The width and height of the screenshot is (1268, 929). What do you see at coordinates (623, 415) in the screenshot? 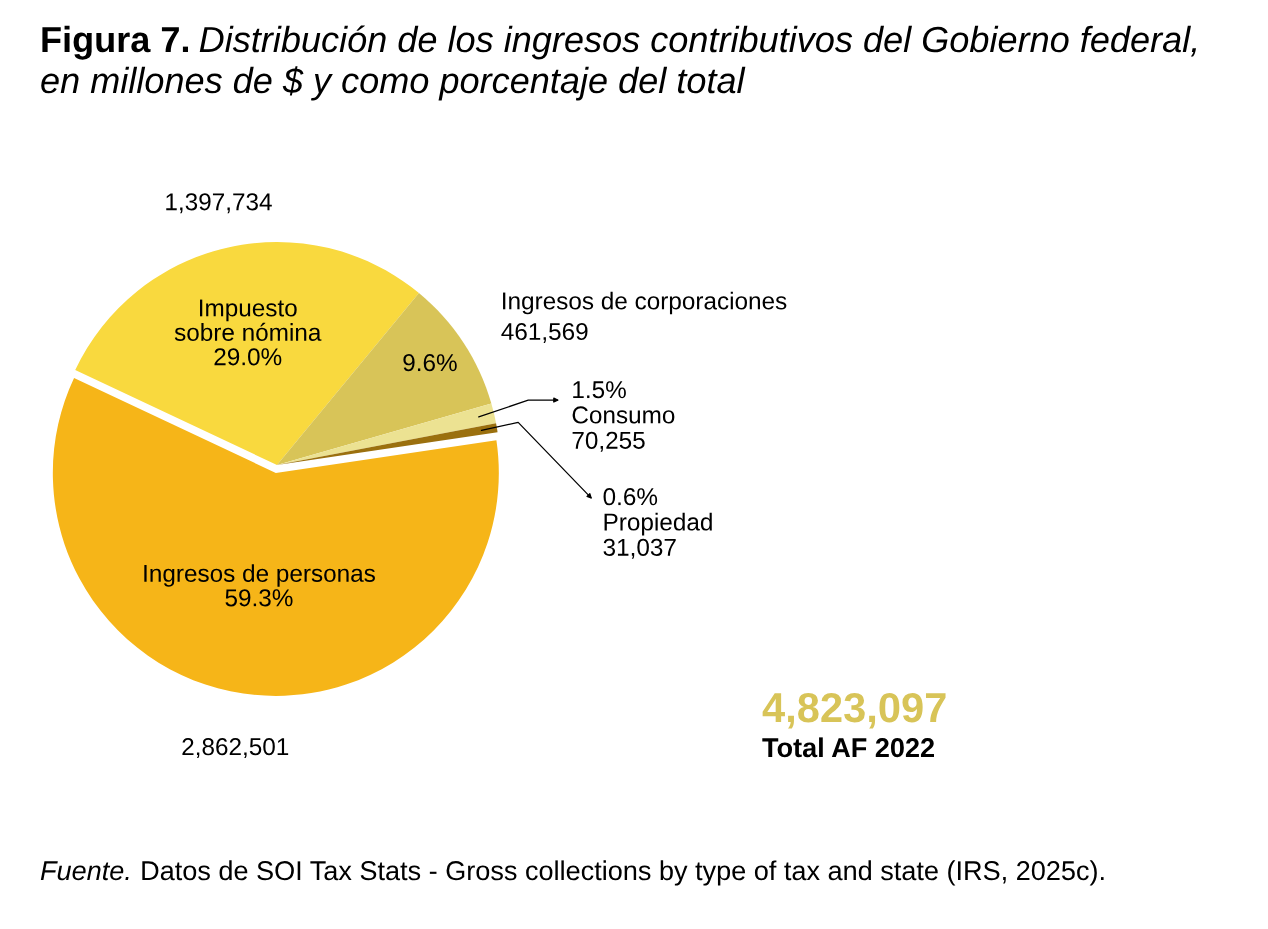
I see `slice-label: Consumo` at bounding box center [623, 415].